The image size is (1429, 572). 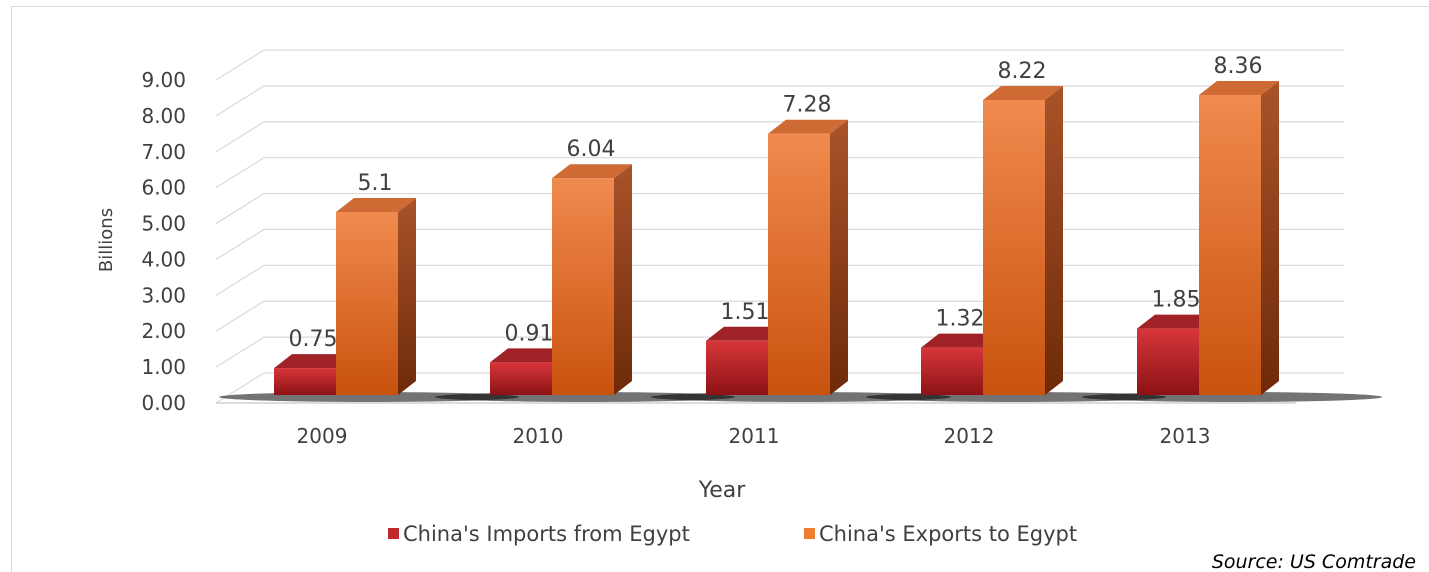 I want to click on source-note: Source: US Comtrade, so click(x=1314, y=561).